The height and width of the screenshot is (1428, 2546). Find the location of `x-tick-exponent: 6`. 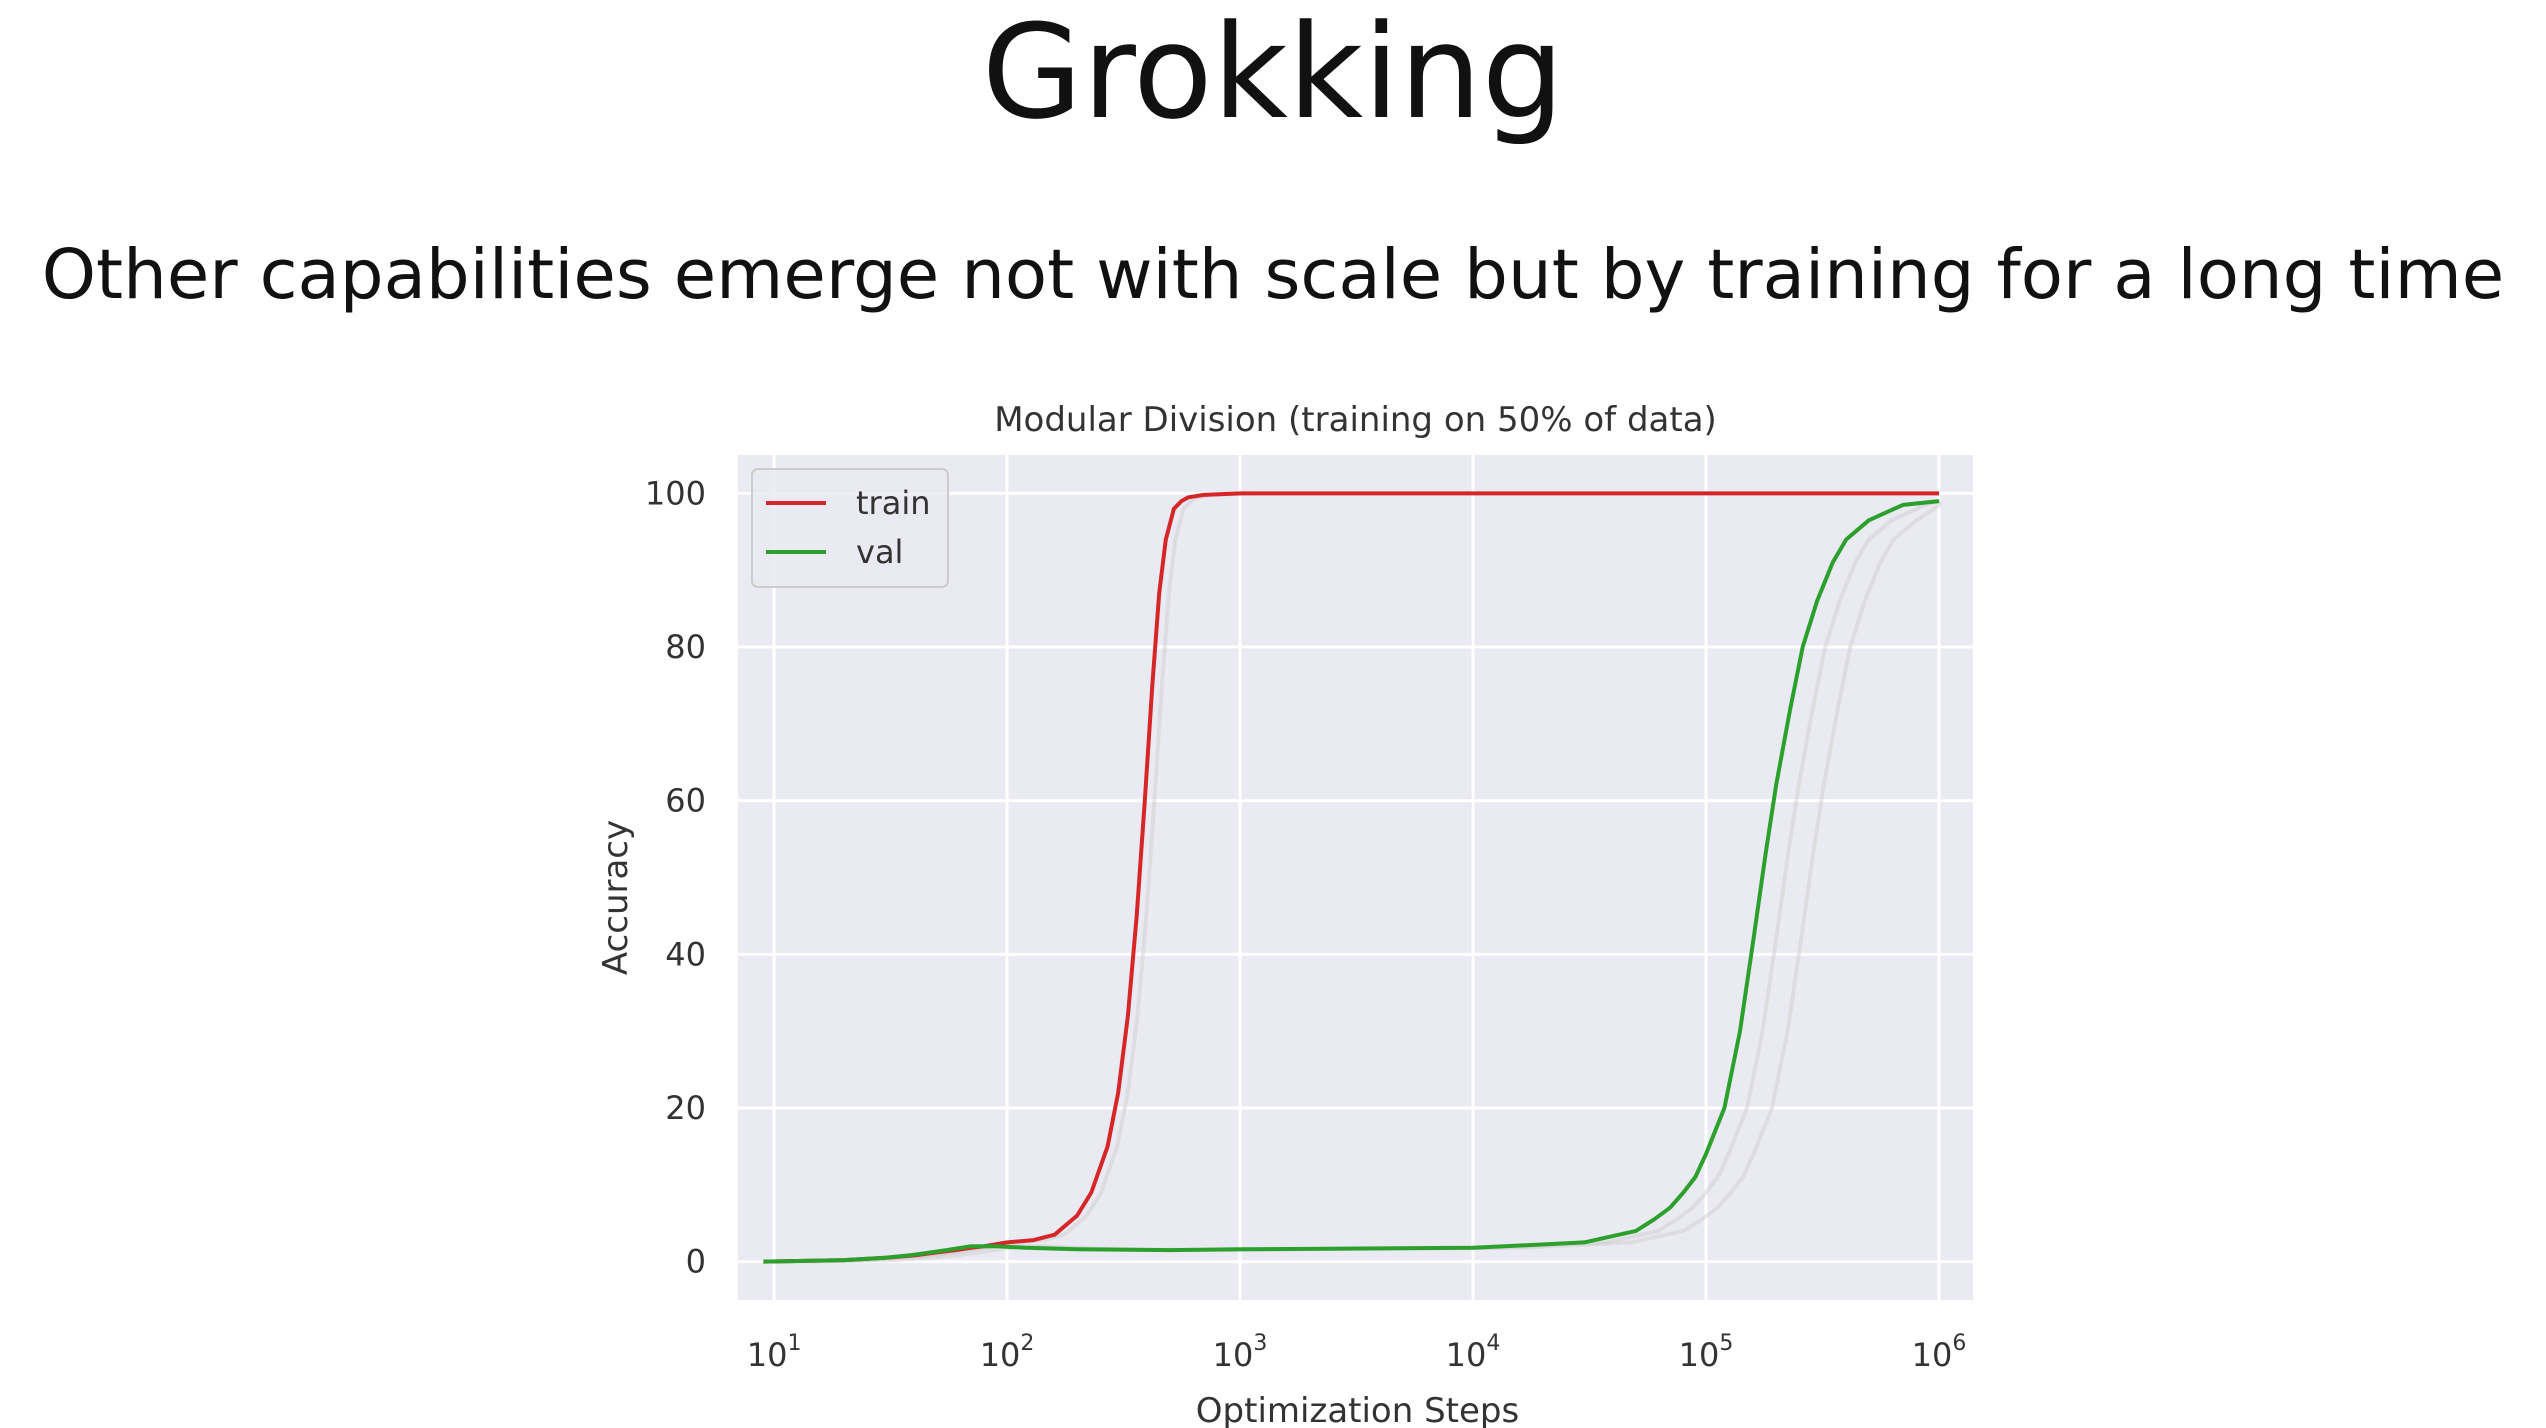

x-tick-exponent: 6 is located at coordinates (1959, 1343).